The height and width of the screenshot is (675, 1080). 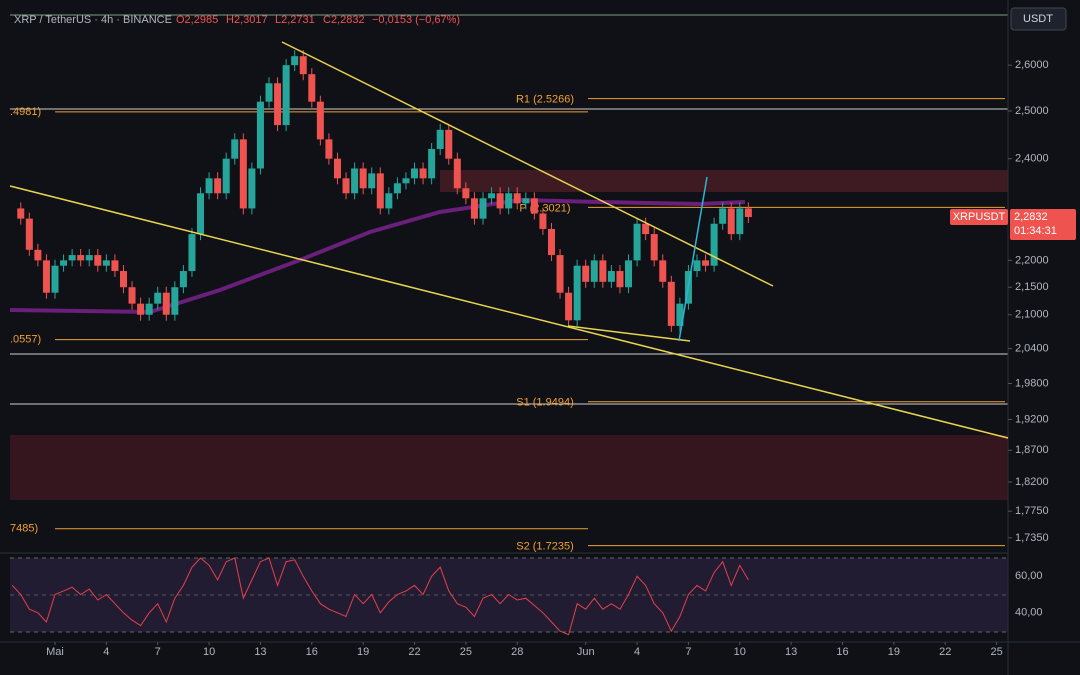 I want to click on y-tick-label: 2,2000, so click(x=1032, y=260).